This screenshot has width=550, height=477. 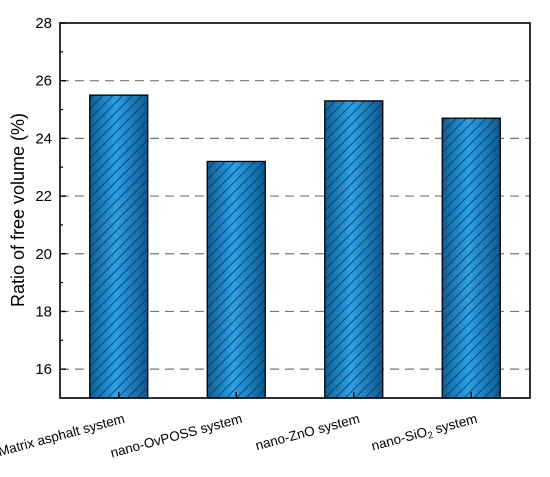 I want to click on y-tick-label: 22, so click(x=43, y=196).